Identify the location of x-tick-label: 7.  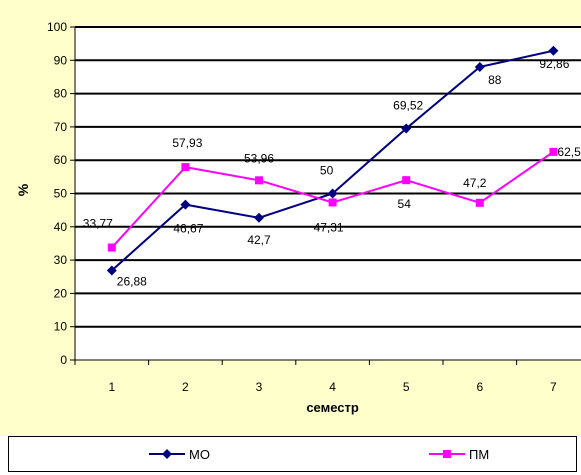
(553, 387).